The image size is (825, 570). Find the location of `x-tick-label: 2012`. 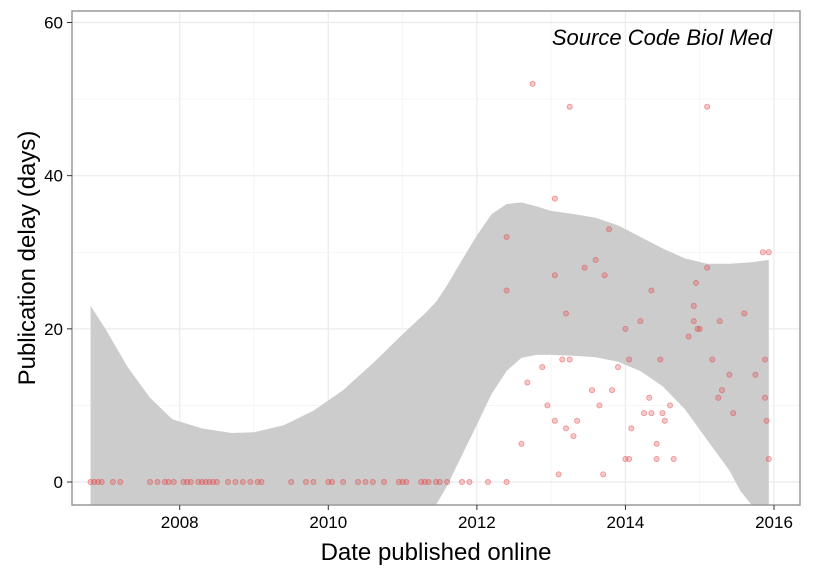

x-tick-label: 2012 is located at coordinates (477, 522).